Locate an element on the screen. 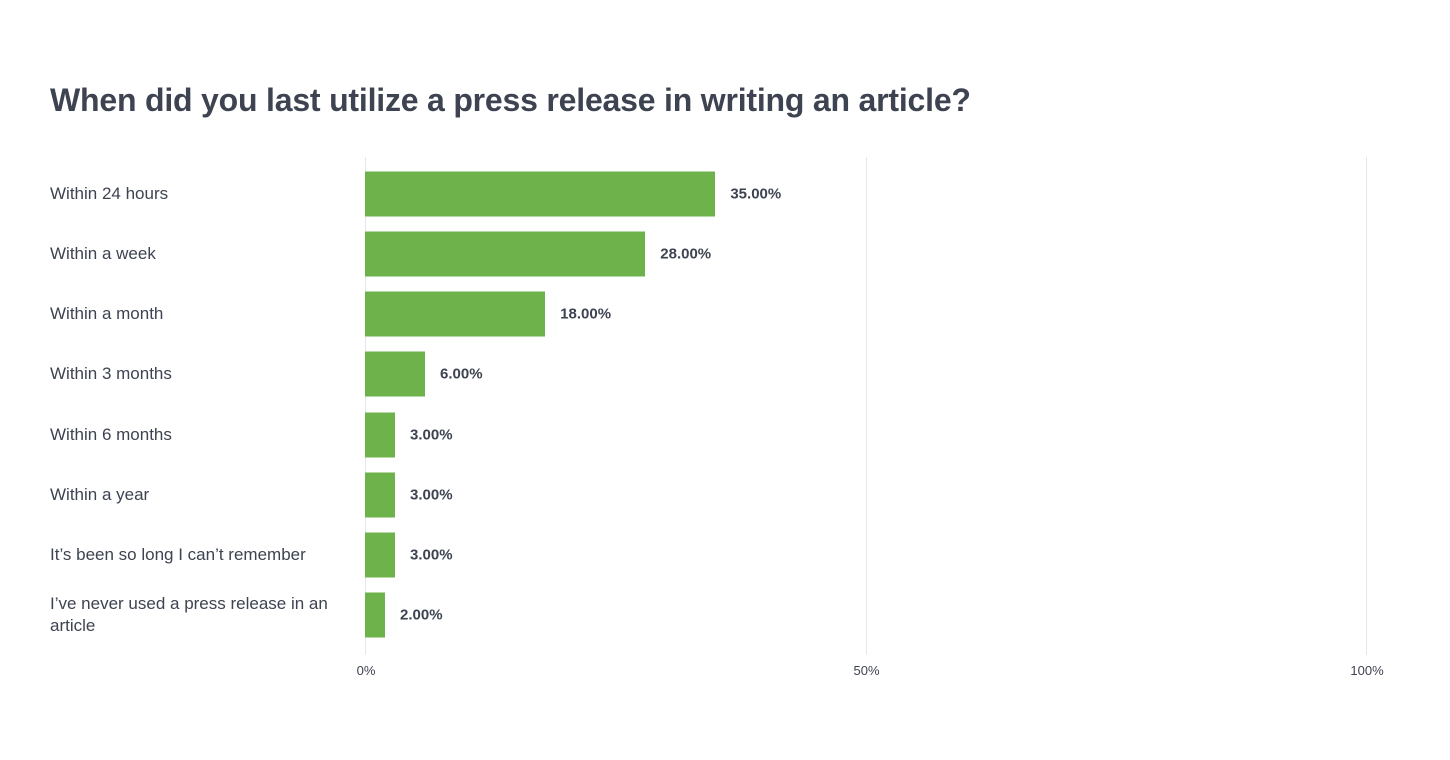 The height and width of the screenshot is (760, 1450). x-tick-label: 100% is located at coordinates (1367, 670).